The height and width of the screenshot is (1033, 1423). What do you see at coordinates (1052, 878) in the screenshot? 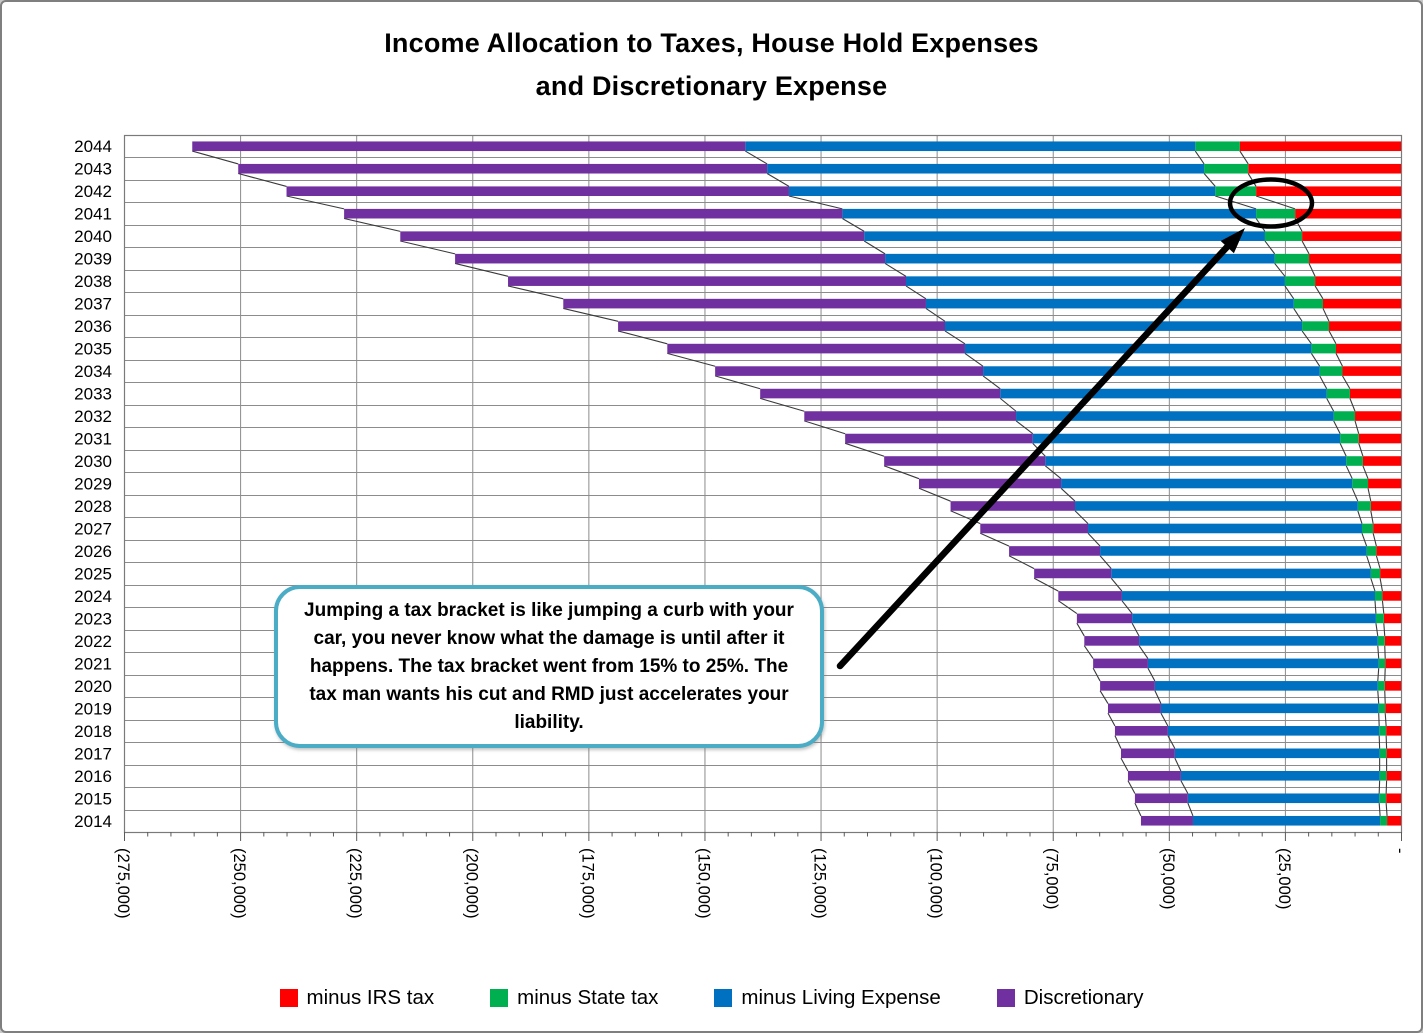
I see `svg-text: (75,000)` at bounding box center [1052, 878].